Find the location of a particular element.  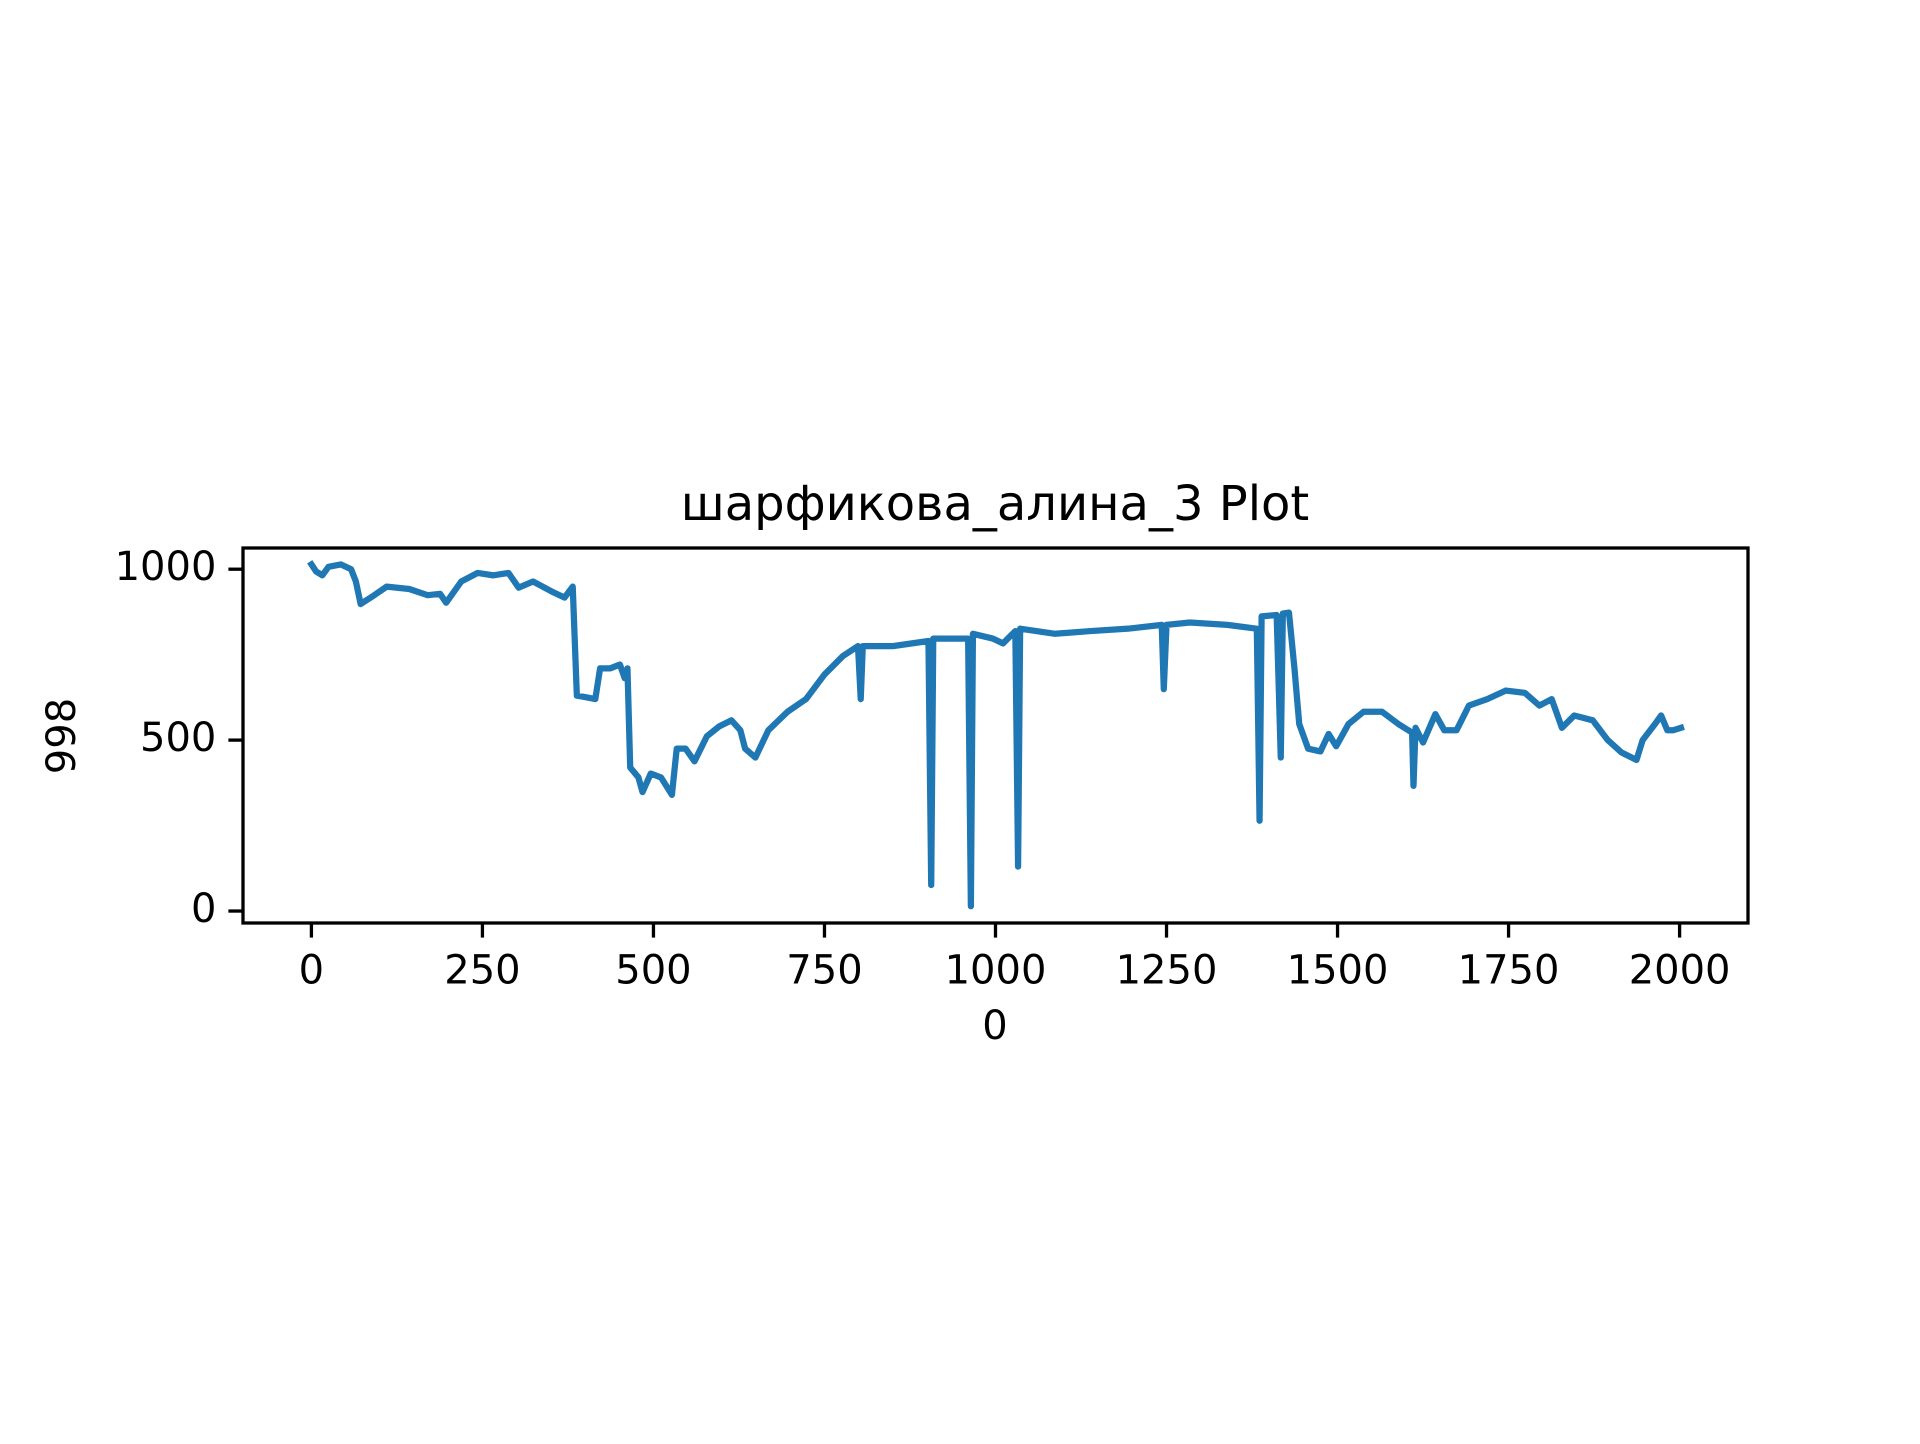

x-tick-label: 500 is located at coordinates (653, 971).